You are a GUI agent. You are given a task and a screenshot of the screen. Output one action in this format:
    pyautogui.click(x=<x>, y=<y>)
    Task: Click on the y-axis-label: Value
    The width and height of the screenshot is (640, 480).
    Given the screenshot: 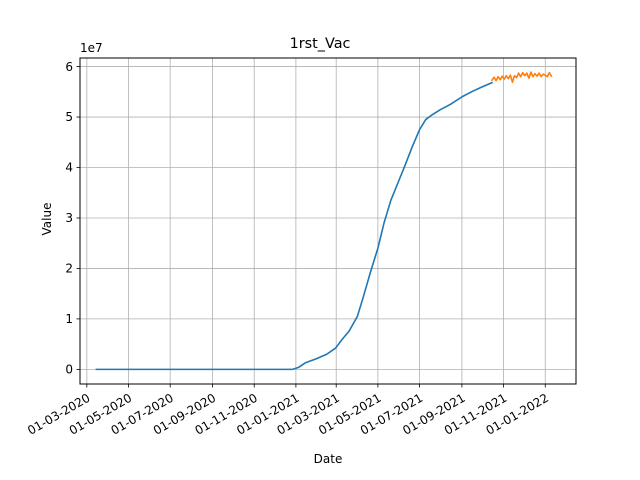 What is the action you would take?
    pyautogui.click(x=47, y=219)
    